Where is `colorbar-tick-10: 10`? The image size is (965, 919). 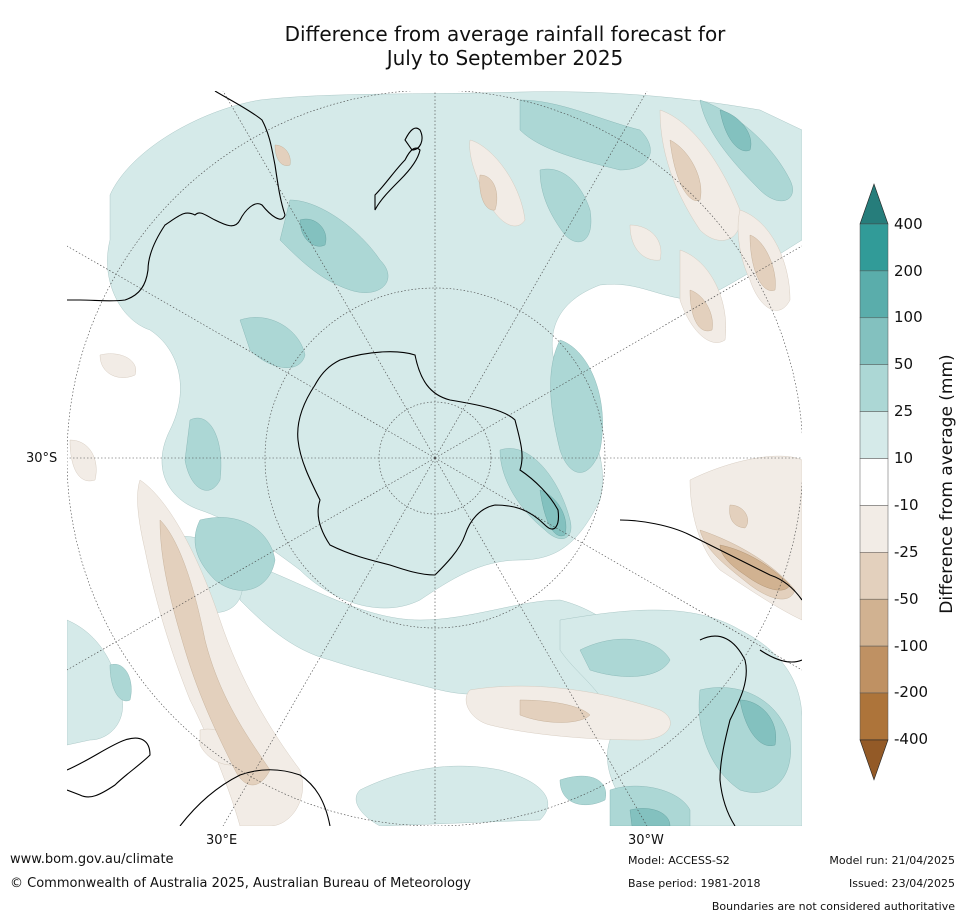 colorbar-tick-10: 10 is located at coordinates (904, 458).